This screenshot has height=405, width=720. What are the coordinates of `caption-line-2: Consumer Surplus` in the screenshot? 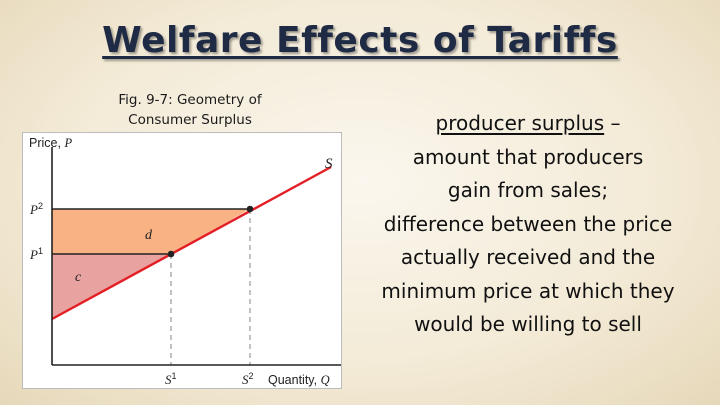 It's located at (190, 120).